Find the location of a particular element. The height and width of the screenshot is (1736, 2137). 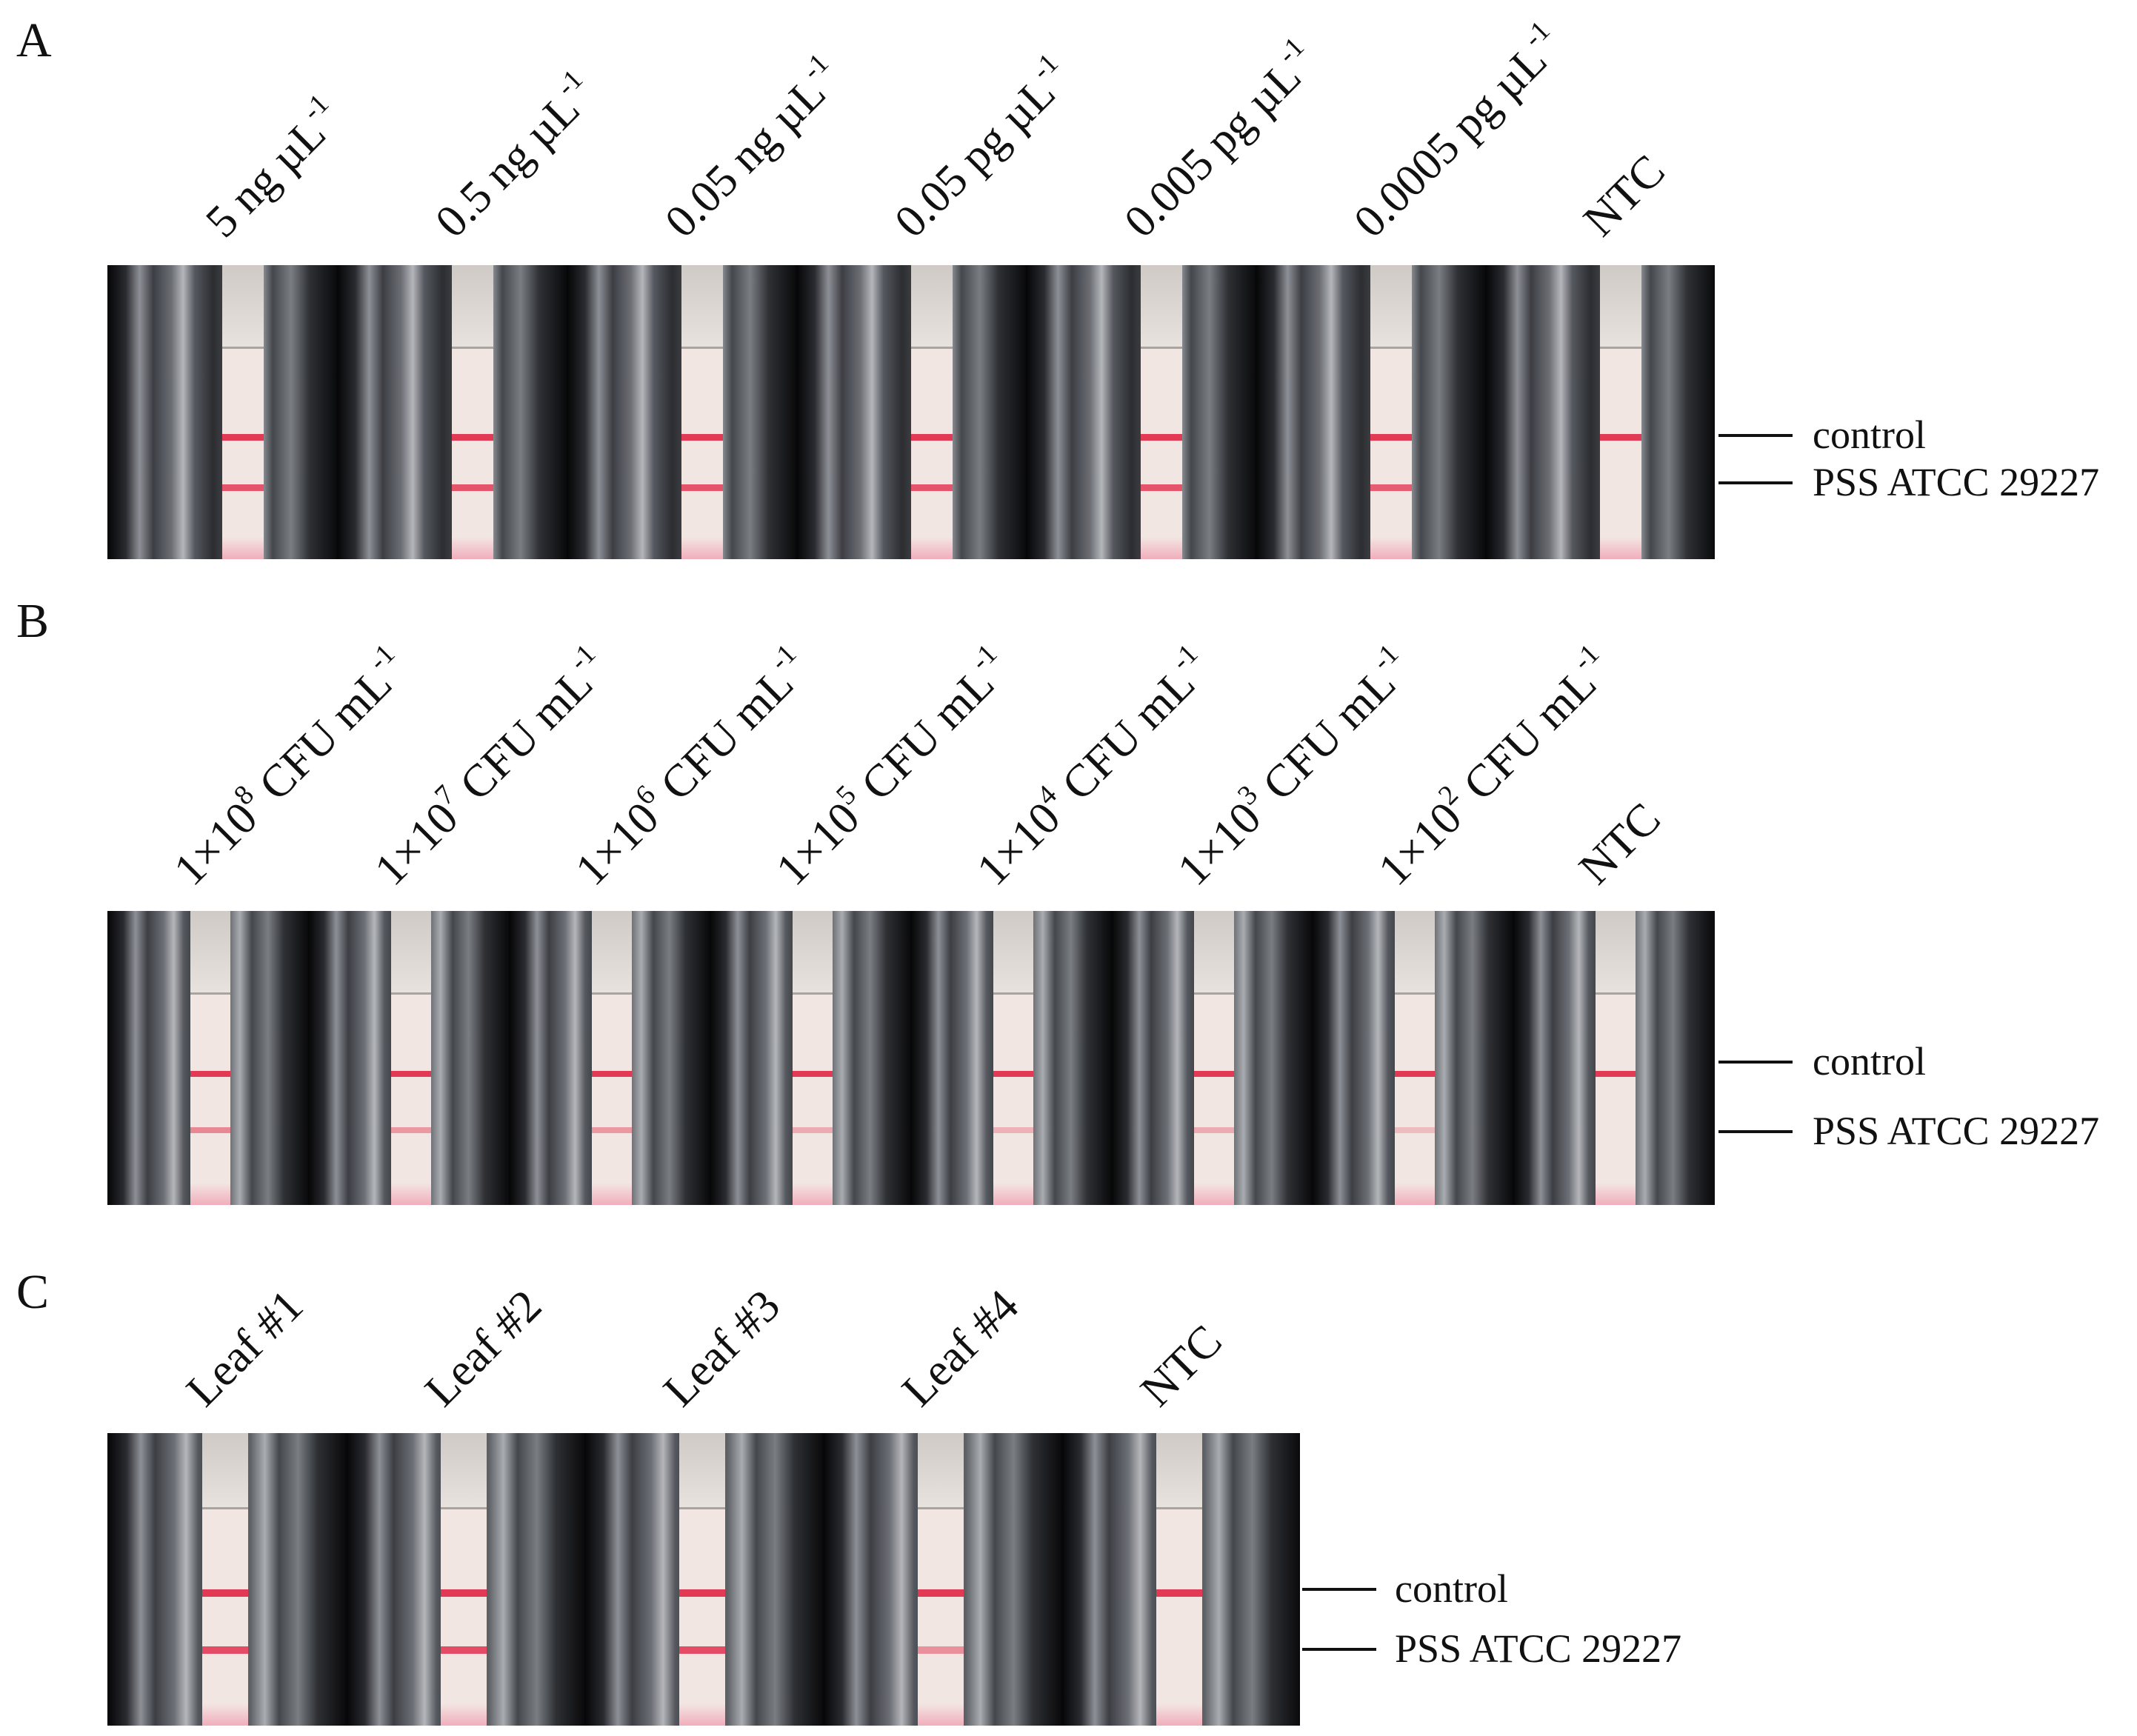

lane-label-text: 0.05 pg µL is located at coordinates (975, 157).